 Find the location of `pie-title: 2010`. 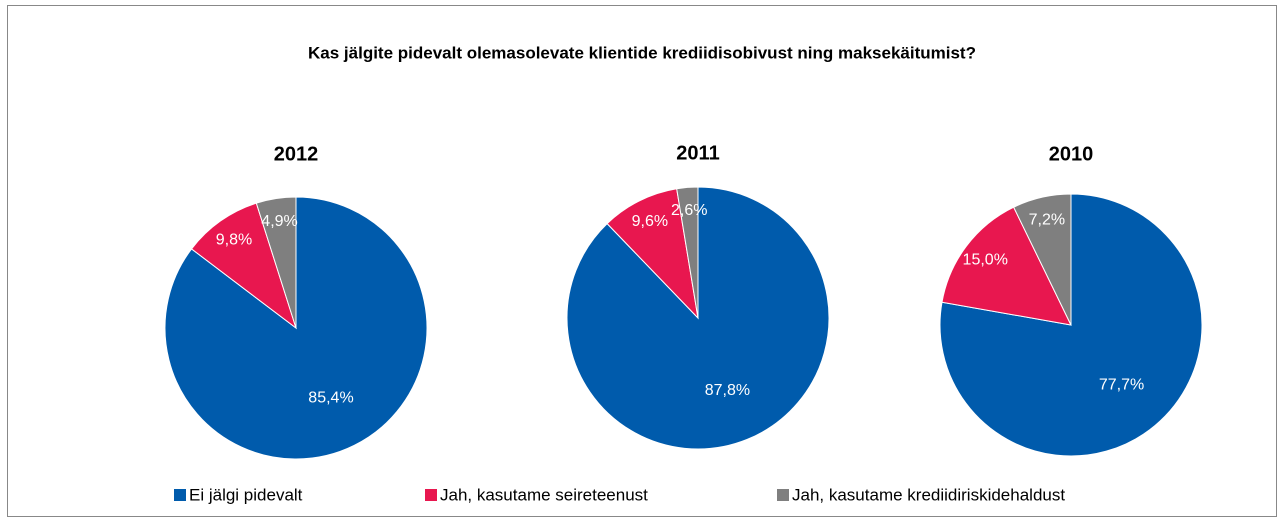

pie-title: 2010 is located at coordinates (1071, 154).